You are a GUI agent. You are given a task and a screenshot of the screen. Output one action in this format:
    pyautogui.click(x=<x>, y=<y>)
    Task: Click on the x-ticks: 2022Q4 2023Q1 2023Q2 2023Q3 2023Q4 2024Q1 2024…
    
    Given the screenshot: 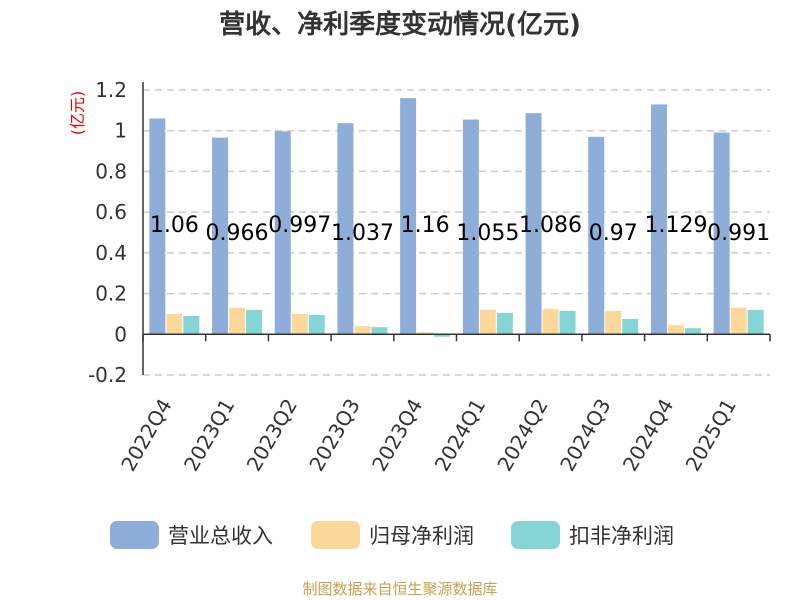 What is the action you would take?
    pyautogui.click(x=428, y=434)
    